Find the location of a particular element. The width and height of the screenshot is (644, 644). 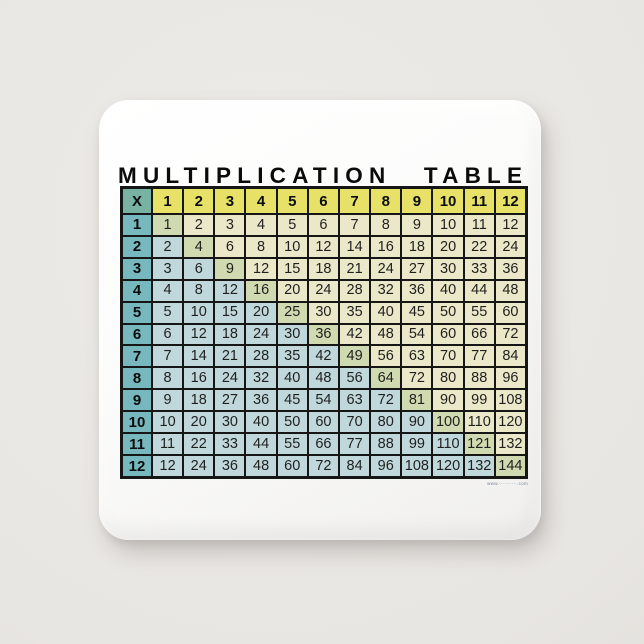

row-header-cell: 6 is located at coordinates (137, 334).